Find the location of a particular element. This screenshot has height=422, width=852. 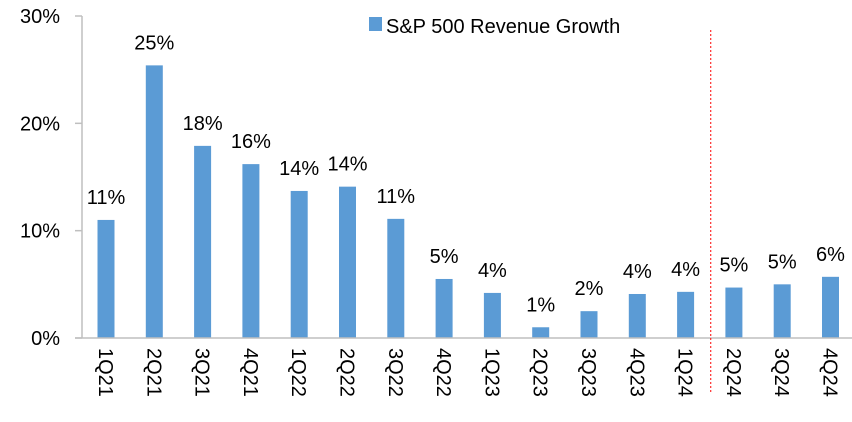

y-tick-label: 10% is located at coordinates (40, 232).